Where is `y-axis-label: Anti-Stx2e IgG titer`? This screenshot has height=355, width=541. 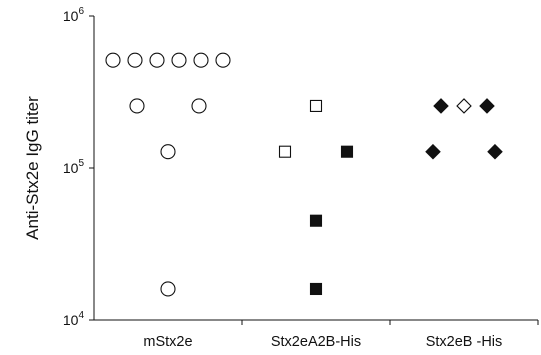
y-axis-label: Anti-Stx2e IgG titer is located at coordinates (32, 168).